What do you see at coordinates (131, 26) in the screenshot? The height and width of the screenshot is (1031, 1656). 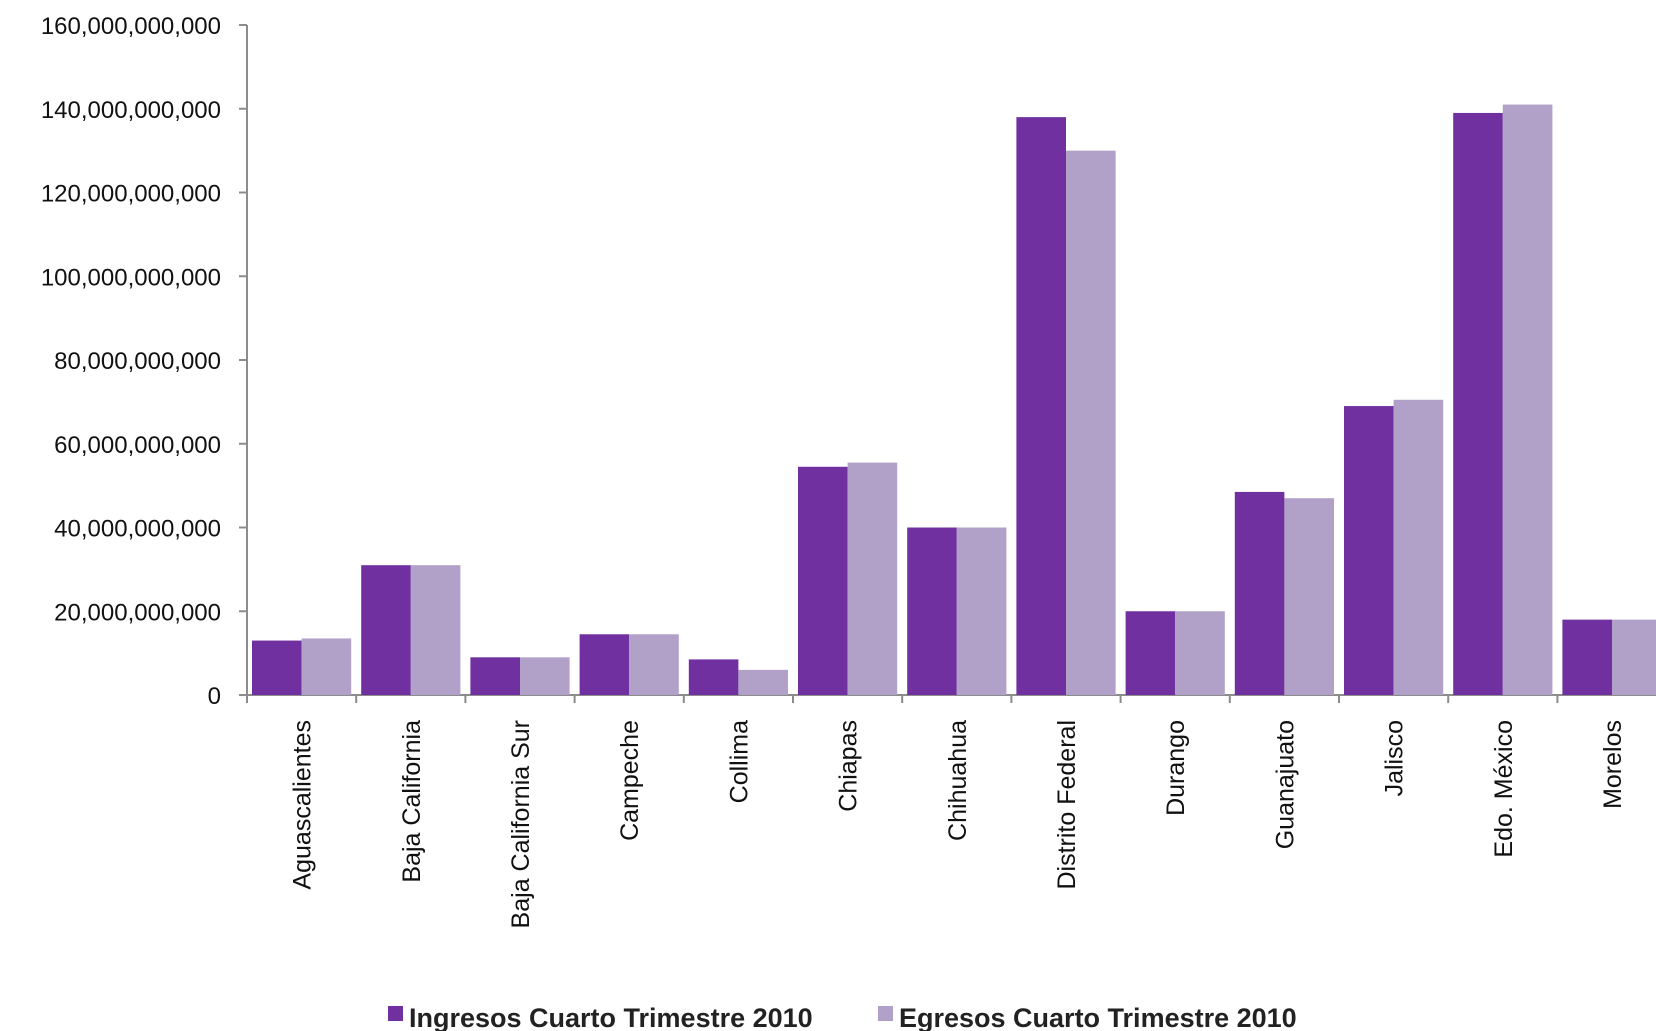 I see `y-tick-label: 160,000,000,000` at bounding box center [131, 26].